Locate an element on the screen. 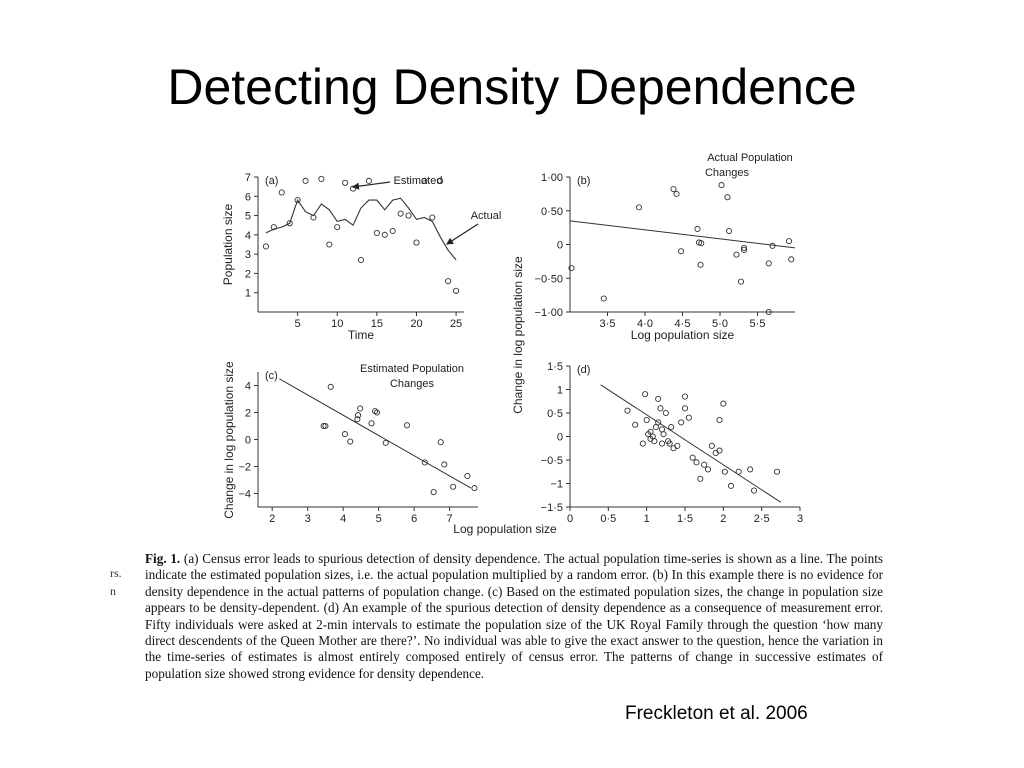  x-tick-label: 2 is located at coordinates (723, 519).